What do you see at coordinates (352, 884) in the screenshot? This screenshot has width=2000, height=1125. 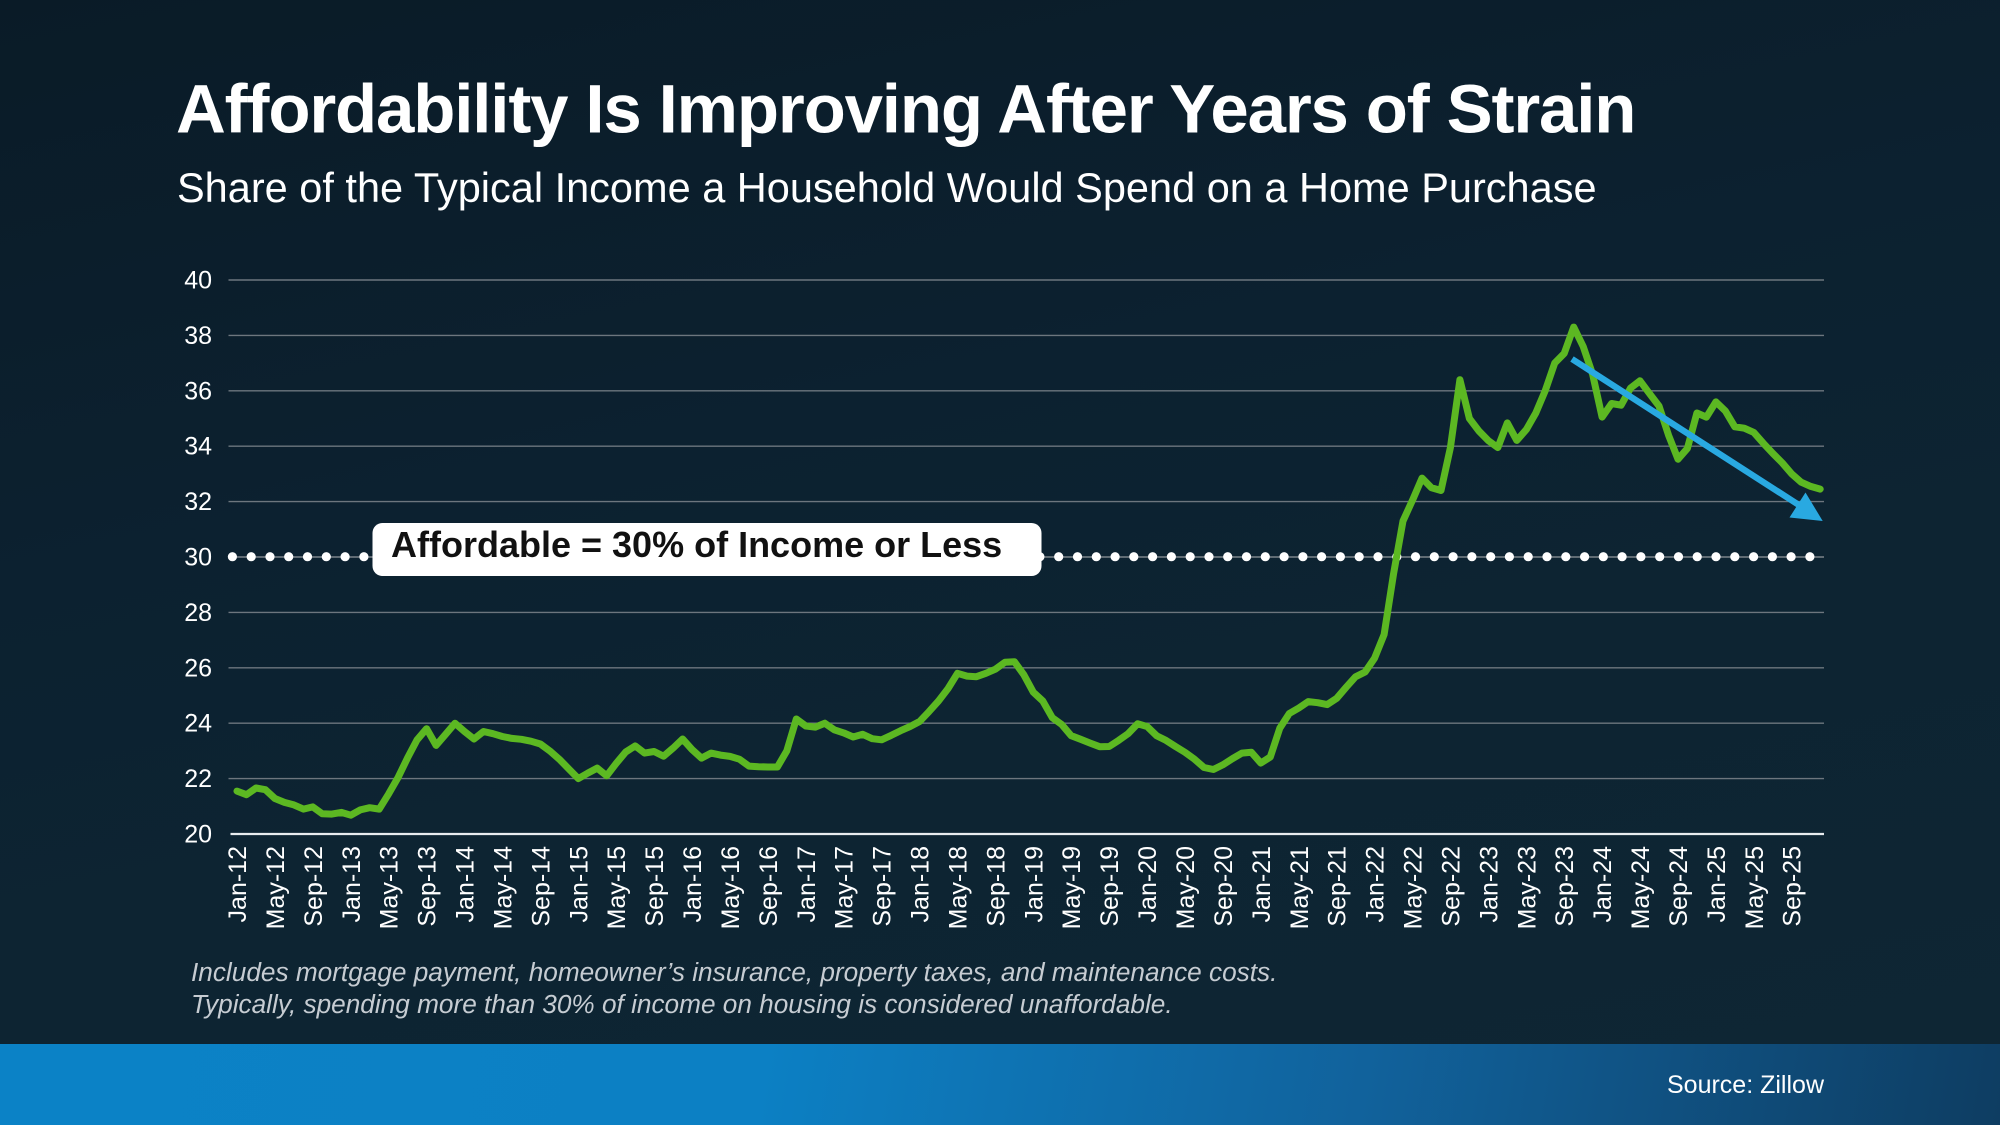 I see `svg-text: Jan-13` at bounding box center [352, 884].